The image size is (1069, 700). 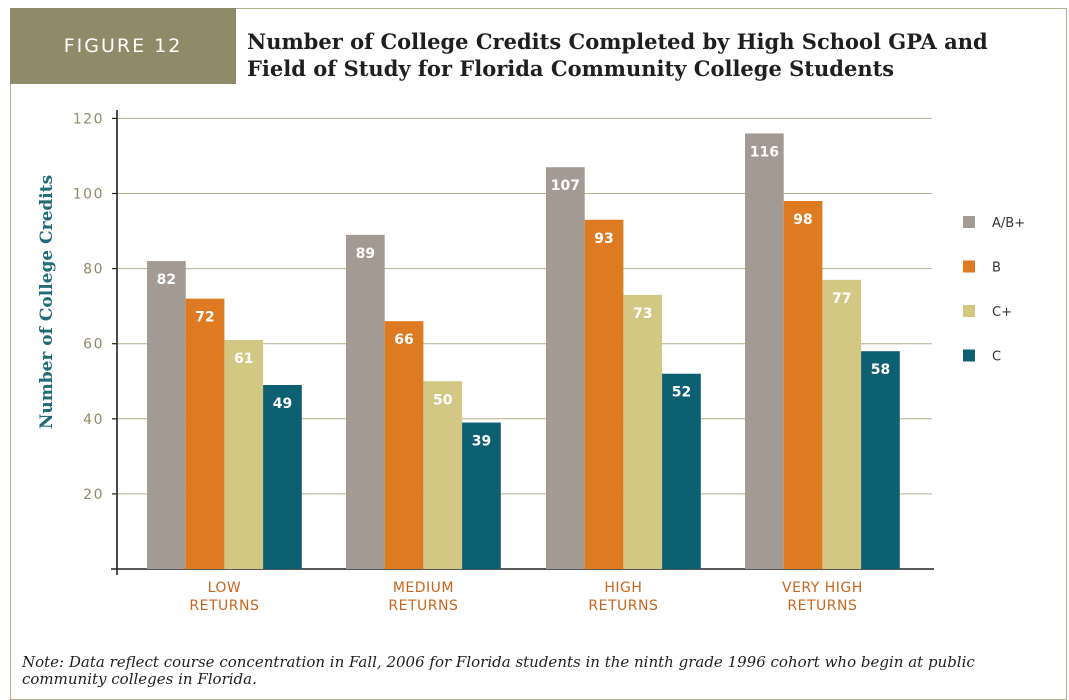 I want to click on data-label: 89, so click(x=365, y=254).